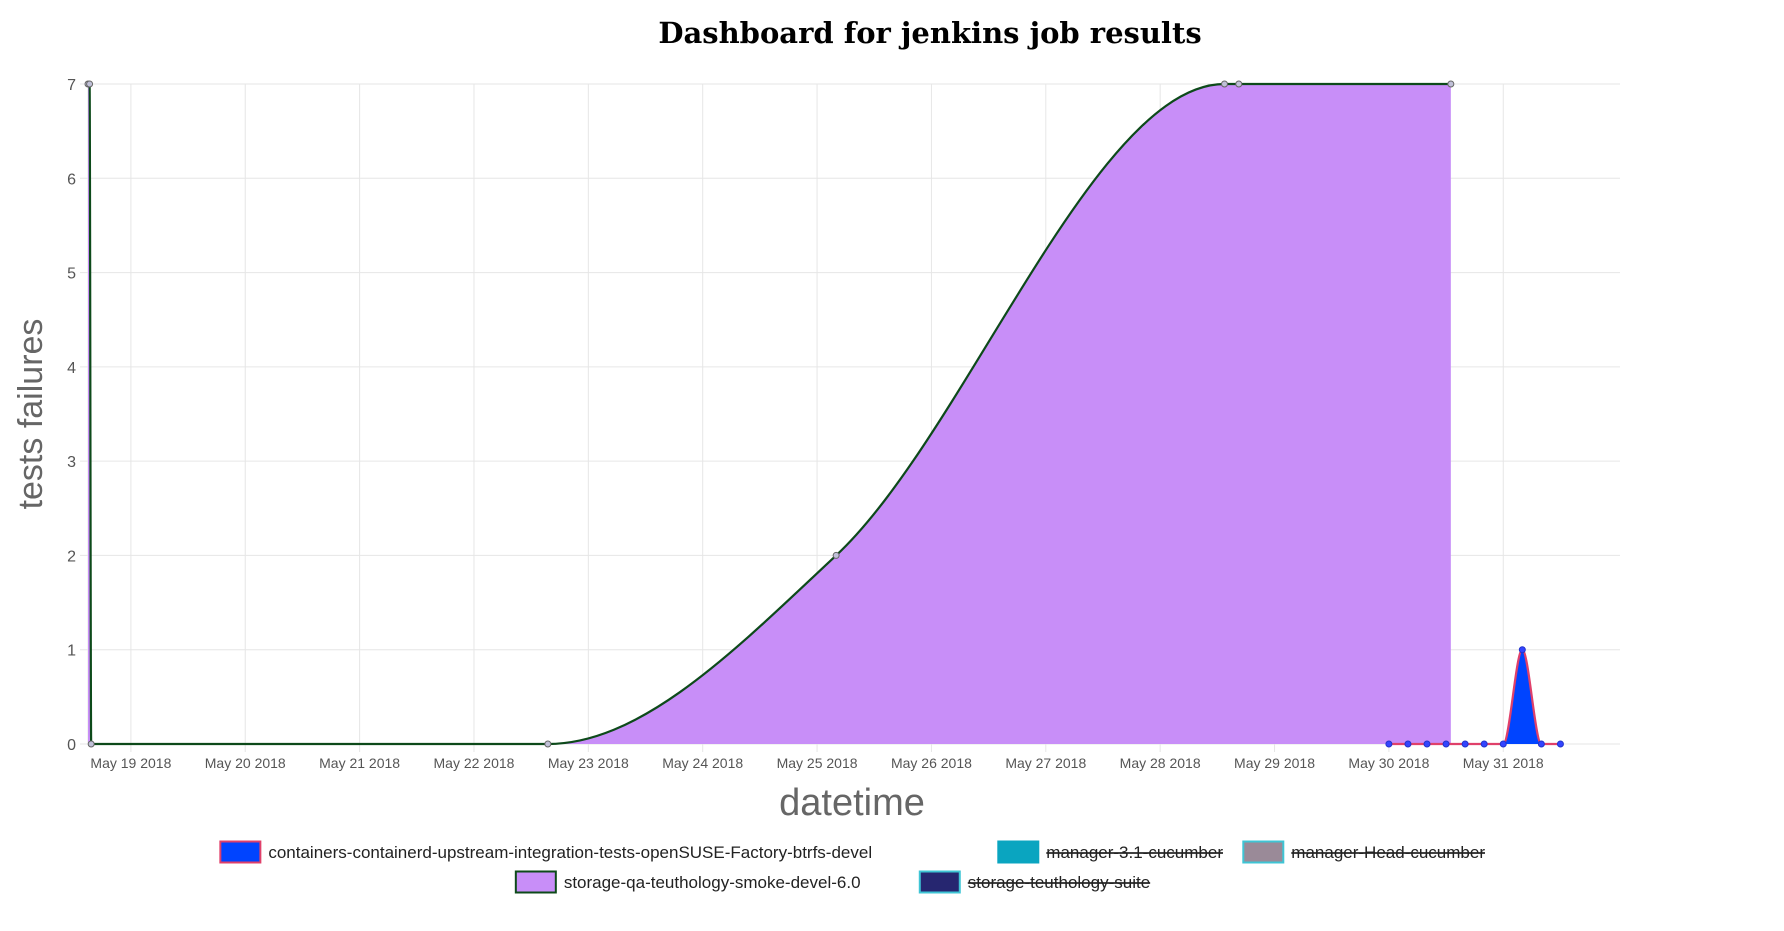 This screenshot has height=931, width=1784. I want to click on y-tick-label: 4, so click(71, 368).